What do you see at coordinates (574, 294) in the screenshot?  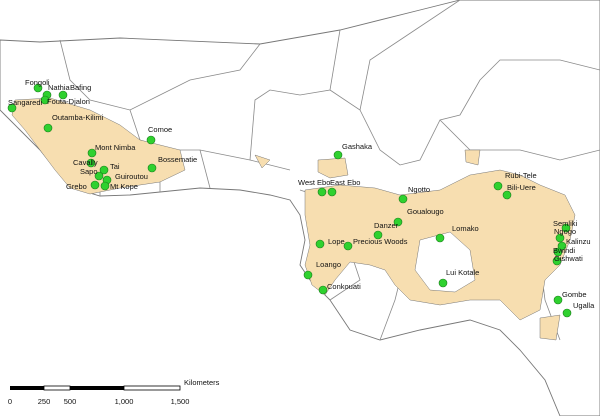 I see `site-label: Gombe` at bounding box center [574, 294].